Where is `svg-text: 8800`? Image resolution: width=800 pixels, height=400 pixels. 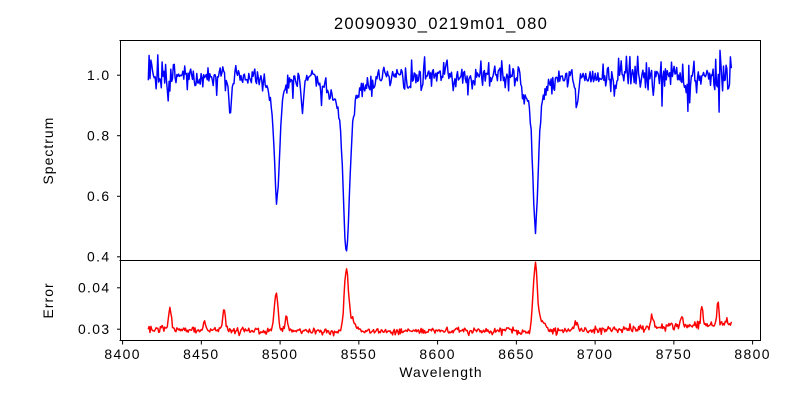 svg-text: 8800 is located at coordinates (752, 354).